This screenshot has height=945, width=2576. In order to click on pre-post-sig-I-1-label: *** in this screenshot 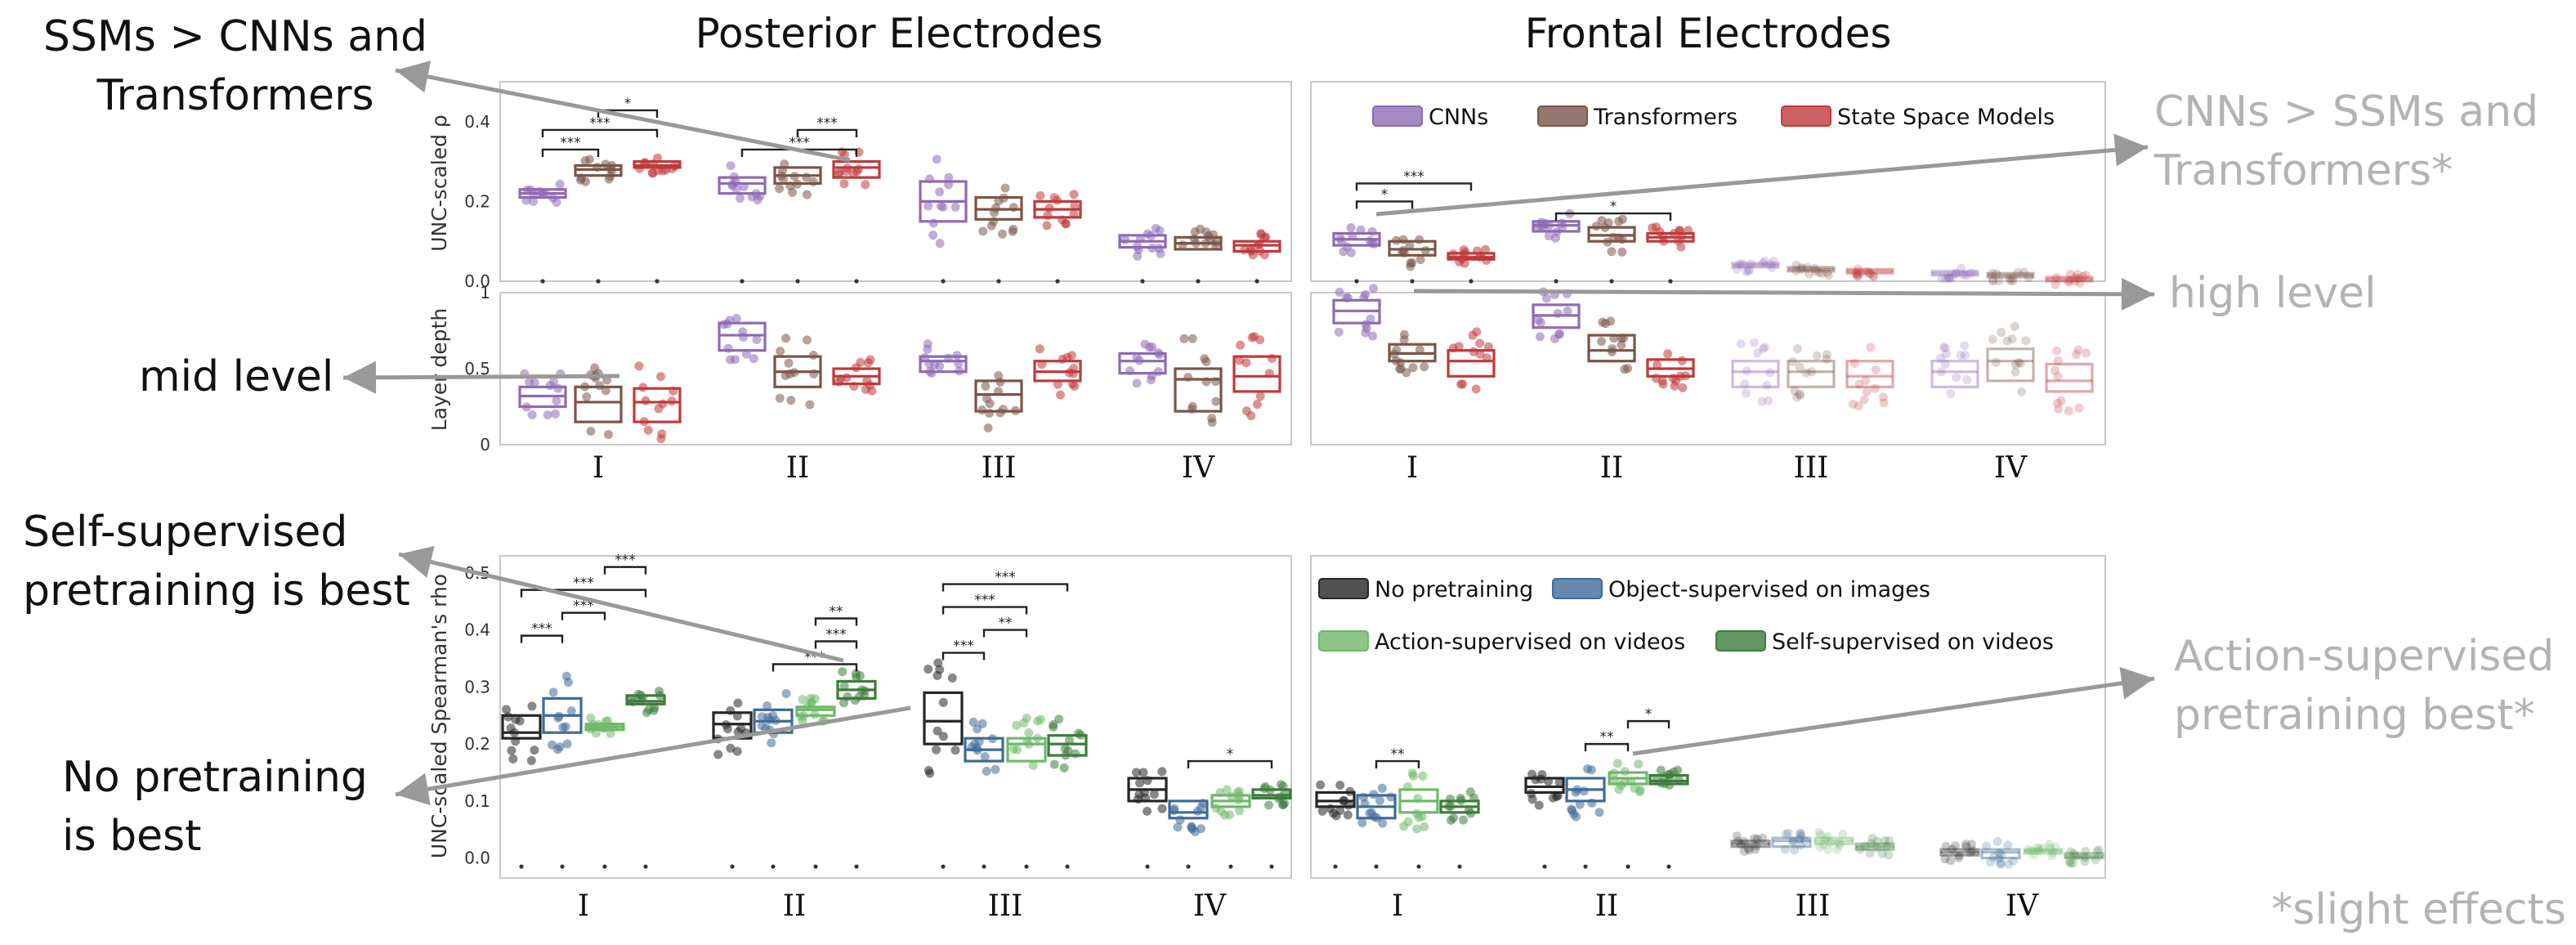, I will do `click(583, 606)`.